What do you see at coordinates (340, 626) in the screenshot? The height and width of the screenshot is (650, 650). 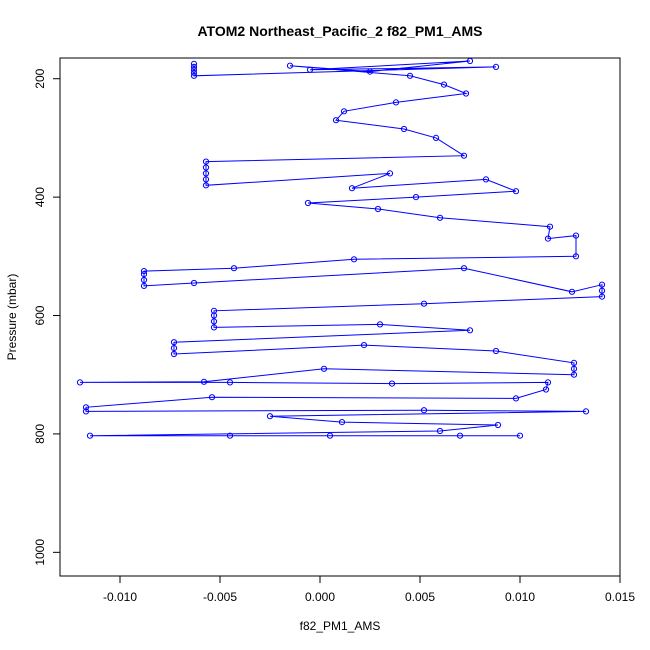 I see `x-axis-label: f82_PM1_AMS` at bounding box center [340, 626].